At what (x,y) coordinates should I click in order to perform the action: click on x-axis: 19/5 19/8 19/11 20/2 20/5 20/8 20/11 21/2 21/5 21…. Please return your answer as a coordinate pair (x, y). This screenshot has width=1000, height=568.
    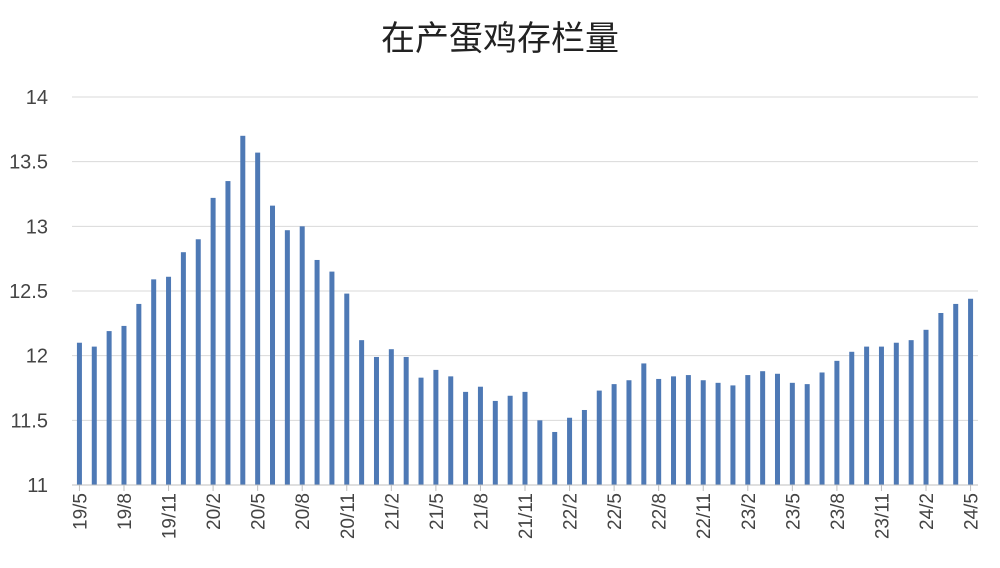
    Looking at the image, I should click on (526, 511).